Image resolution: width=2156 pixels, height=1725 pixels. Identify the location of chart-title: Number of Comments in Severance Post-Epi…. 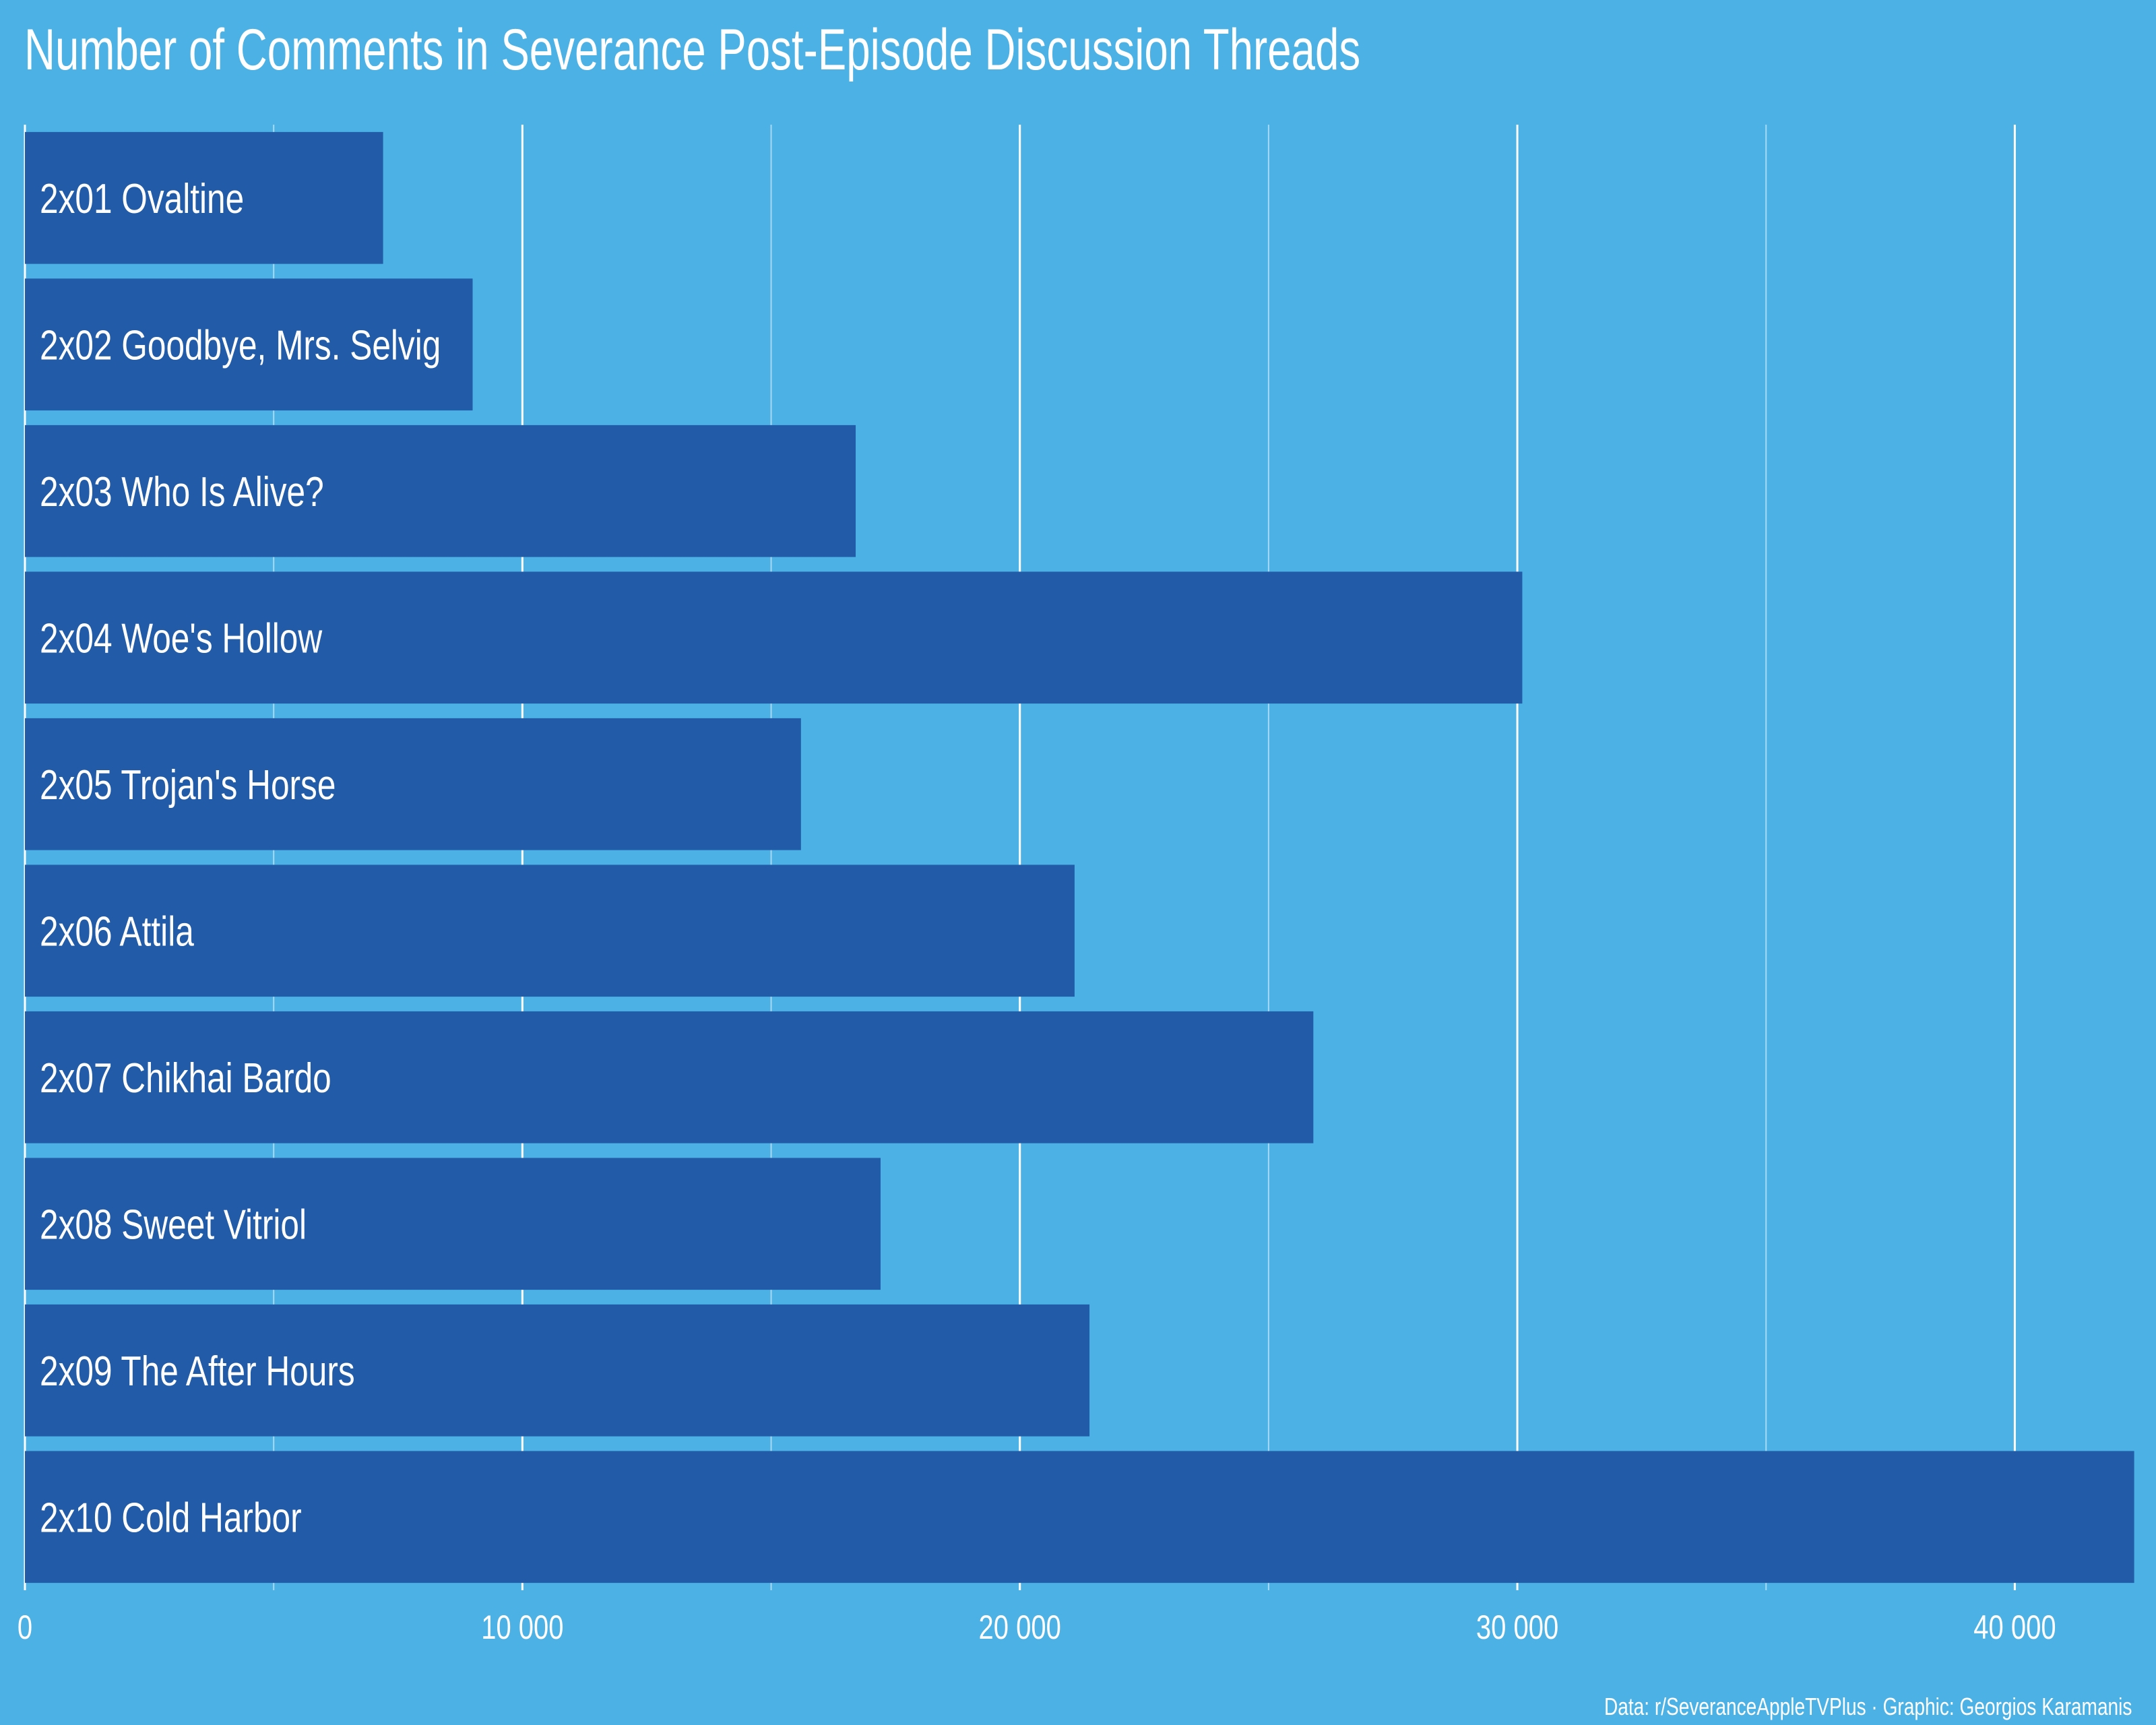
(692, 50).